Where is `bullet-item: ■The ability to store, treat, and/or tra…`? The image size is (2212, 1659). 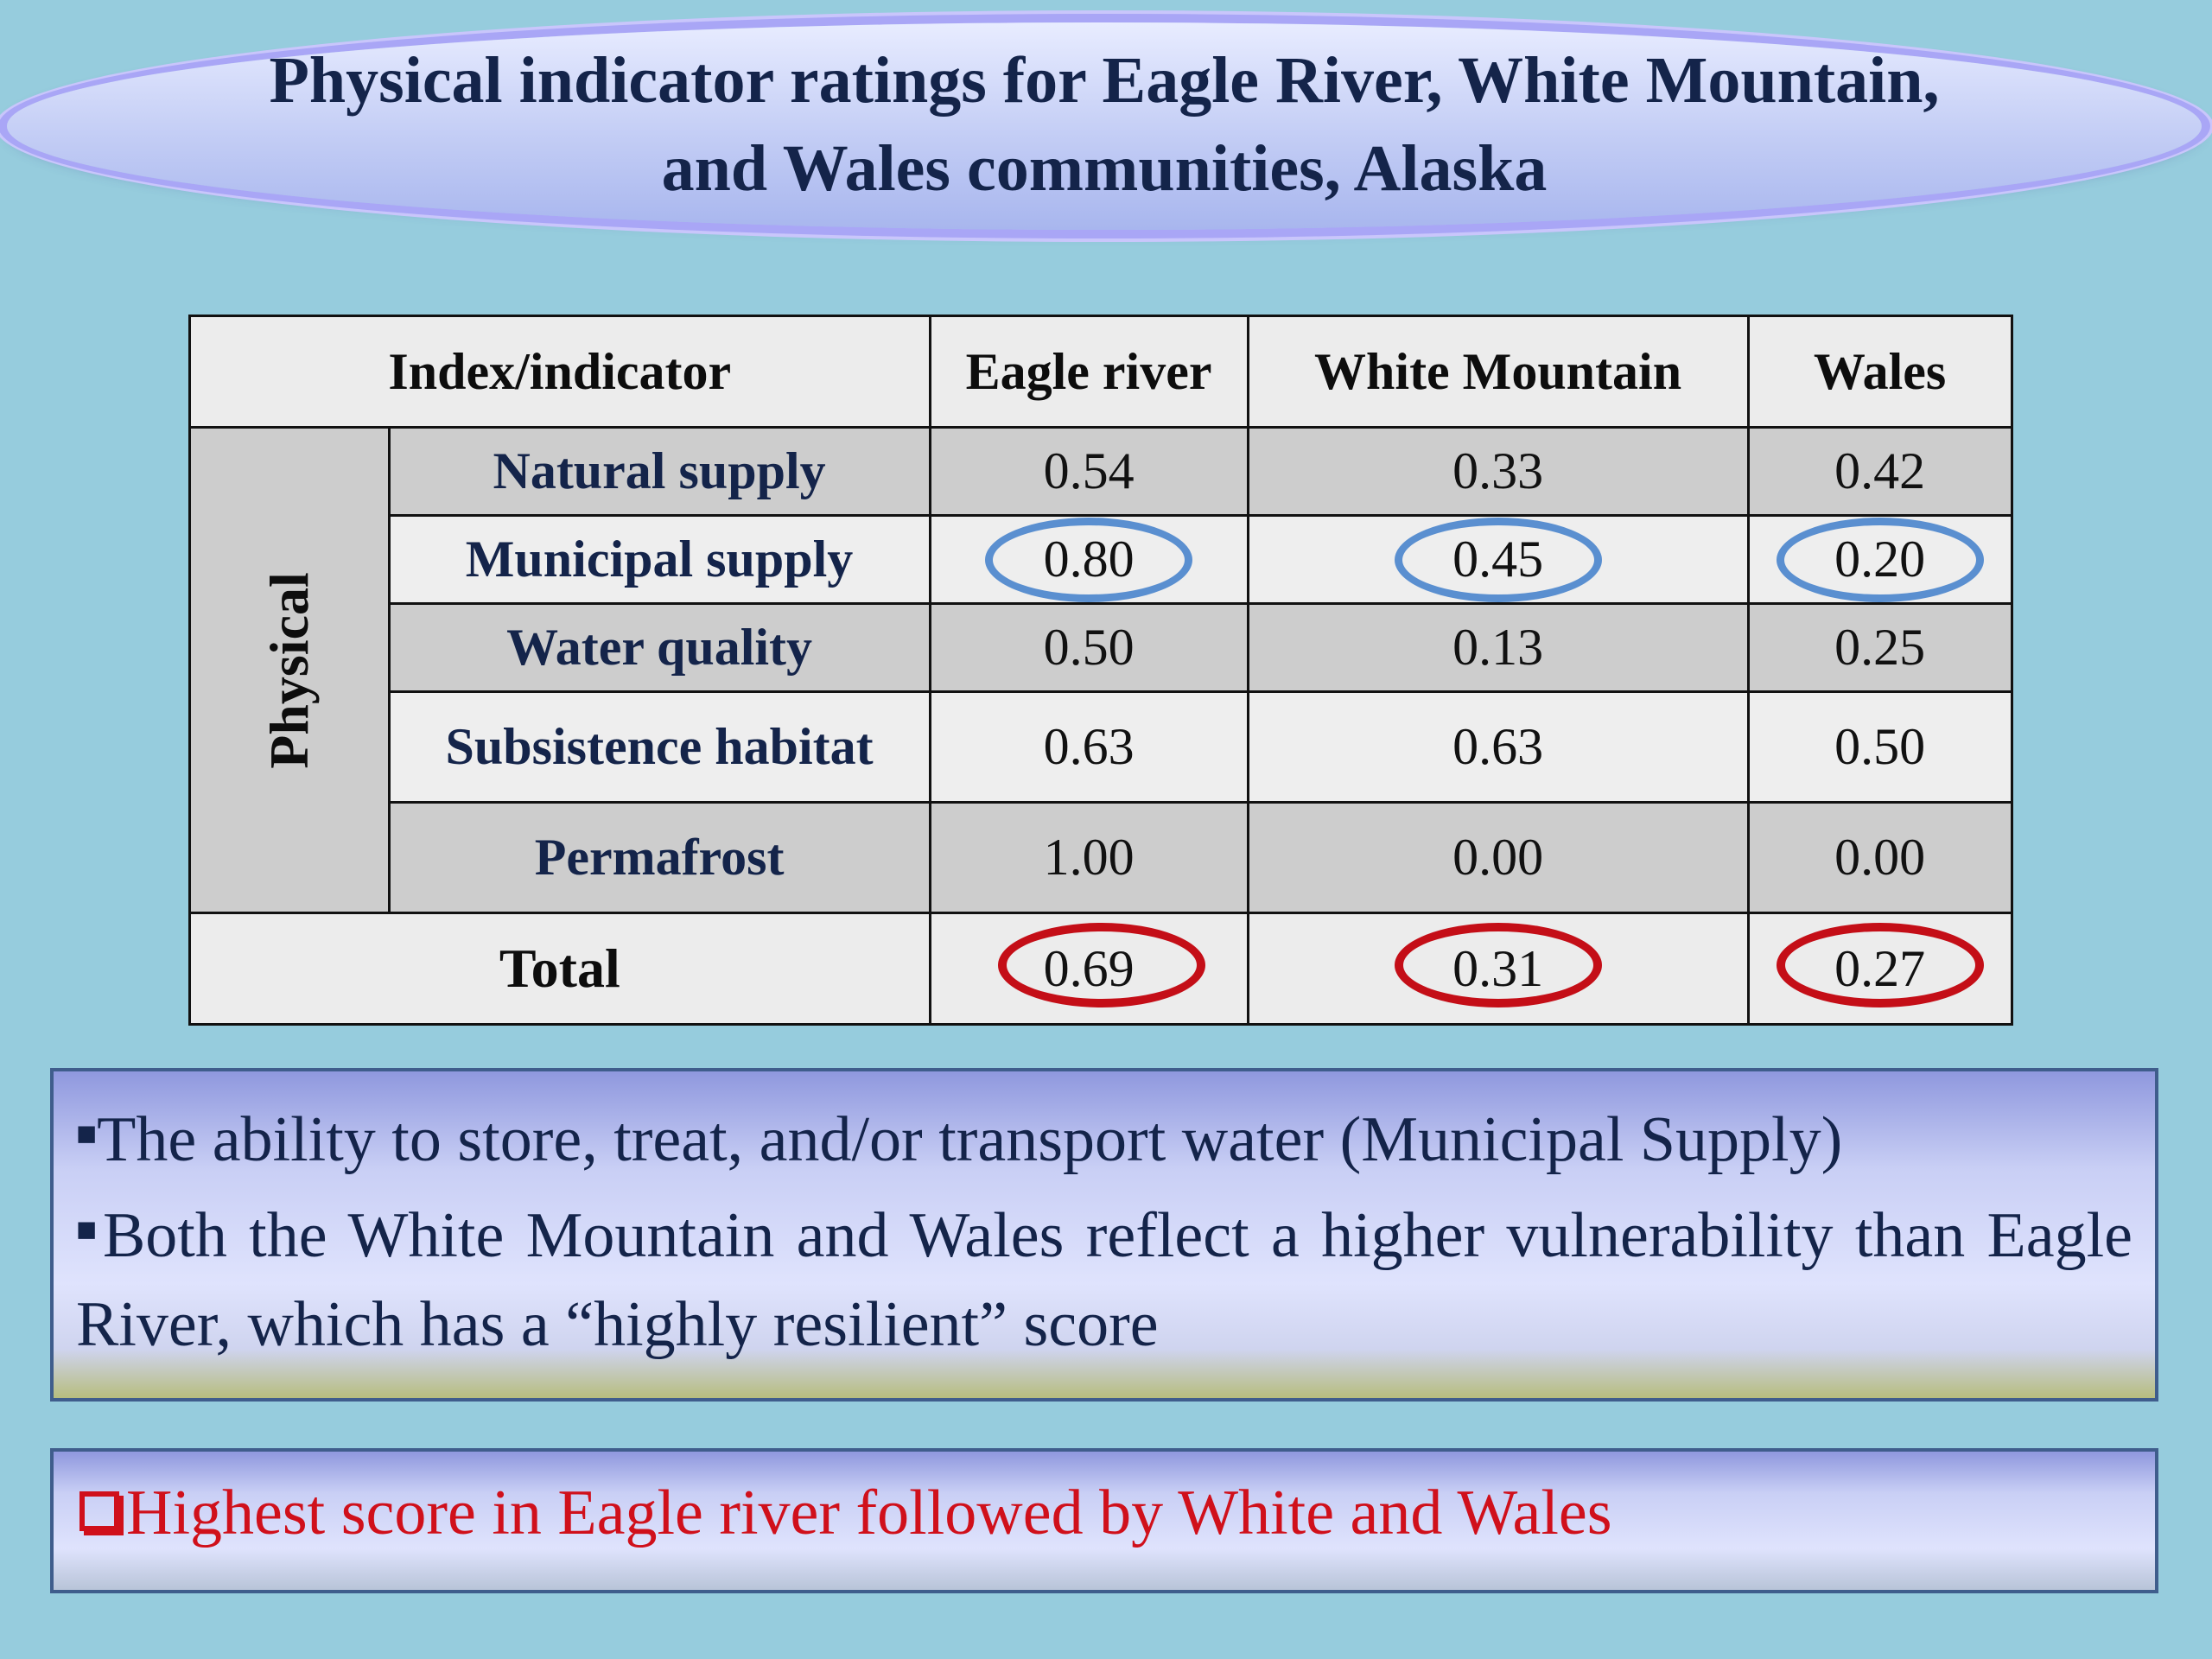
bullet-item: ■The ability to store, treat, and/or tra… is located at coordinates (1104, 1137).